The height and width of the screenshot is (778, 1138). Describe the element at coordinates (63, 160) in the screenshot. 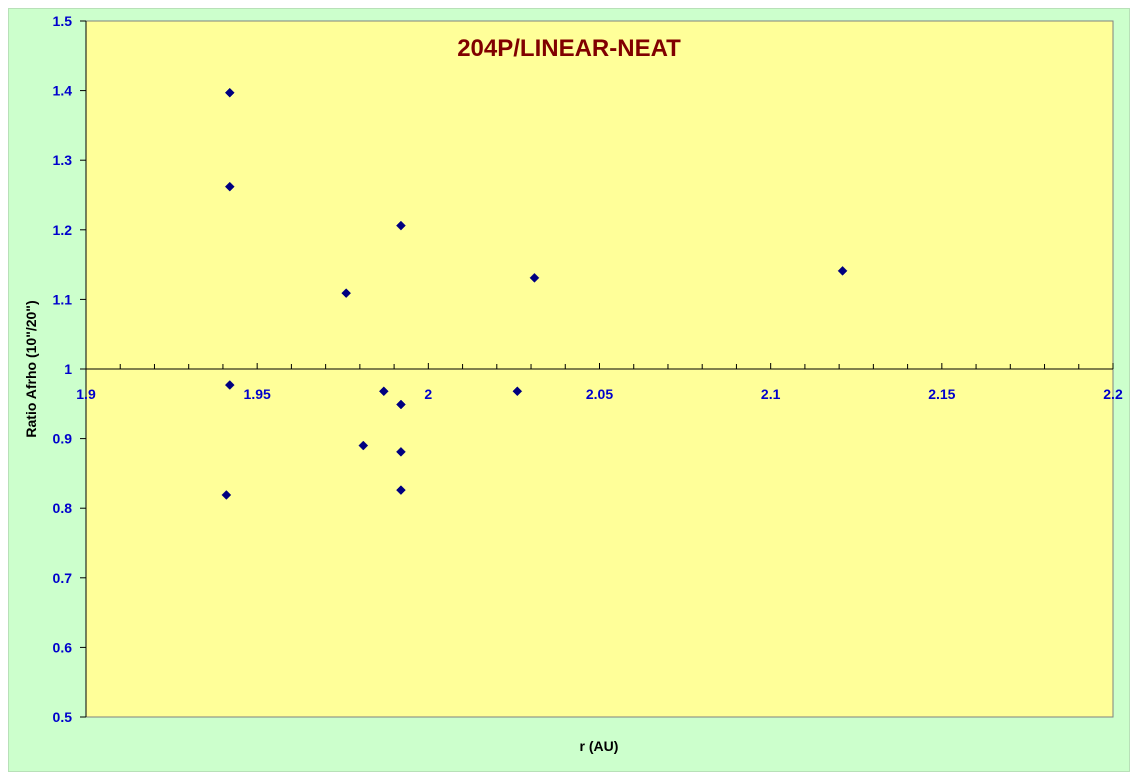

I see `y-tick-label: 1.3` at that location.